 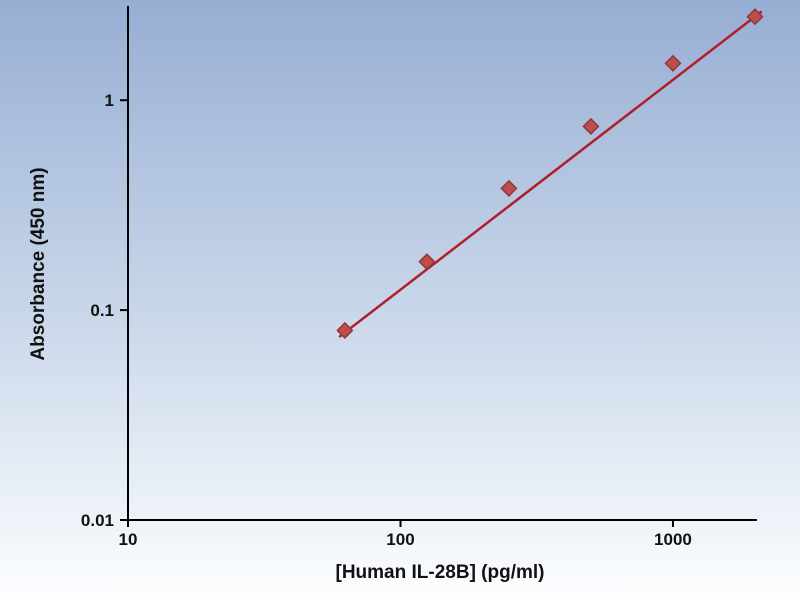 I want to click on y-tick-label: 0.01, so click(x=97, y=520).